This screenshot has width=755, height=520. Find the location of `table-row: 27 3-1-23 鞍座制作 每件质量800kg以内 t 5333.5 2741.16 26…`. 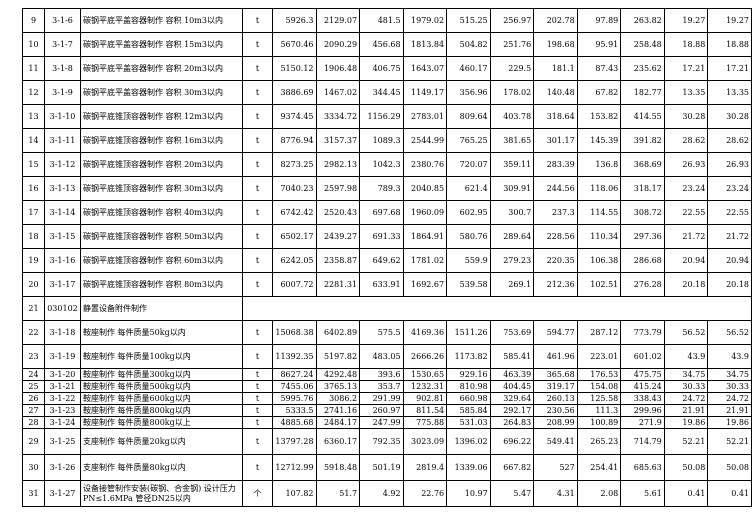

table-row: 27 3-1-23 鞍座制作 每件质量800kg以内 t 5333.5 2741.16 26… is located at coordinates (387, 410).